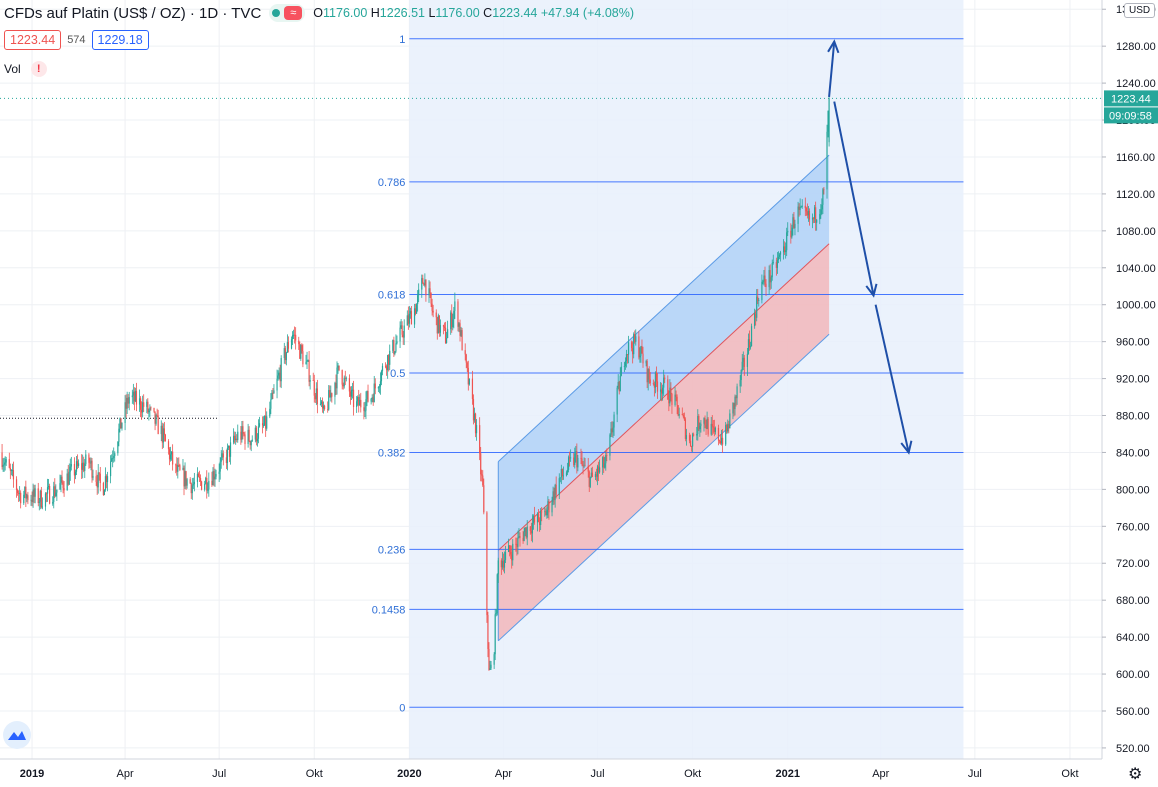 The image size is (1158, 787). I want to click on tradingview-logo-icon, so click(17, 735).